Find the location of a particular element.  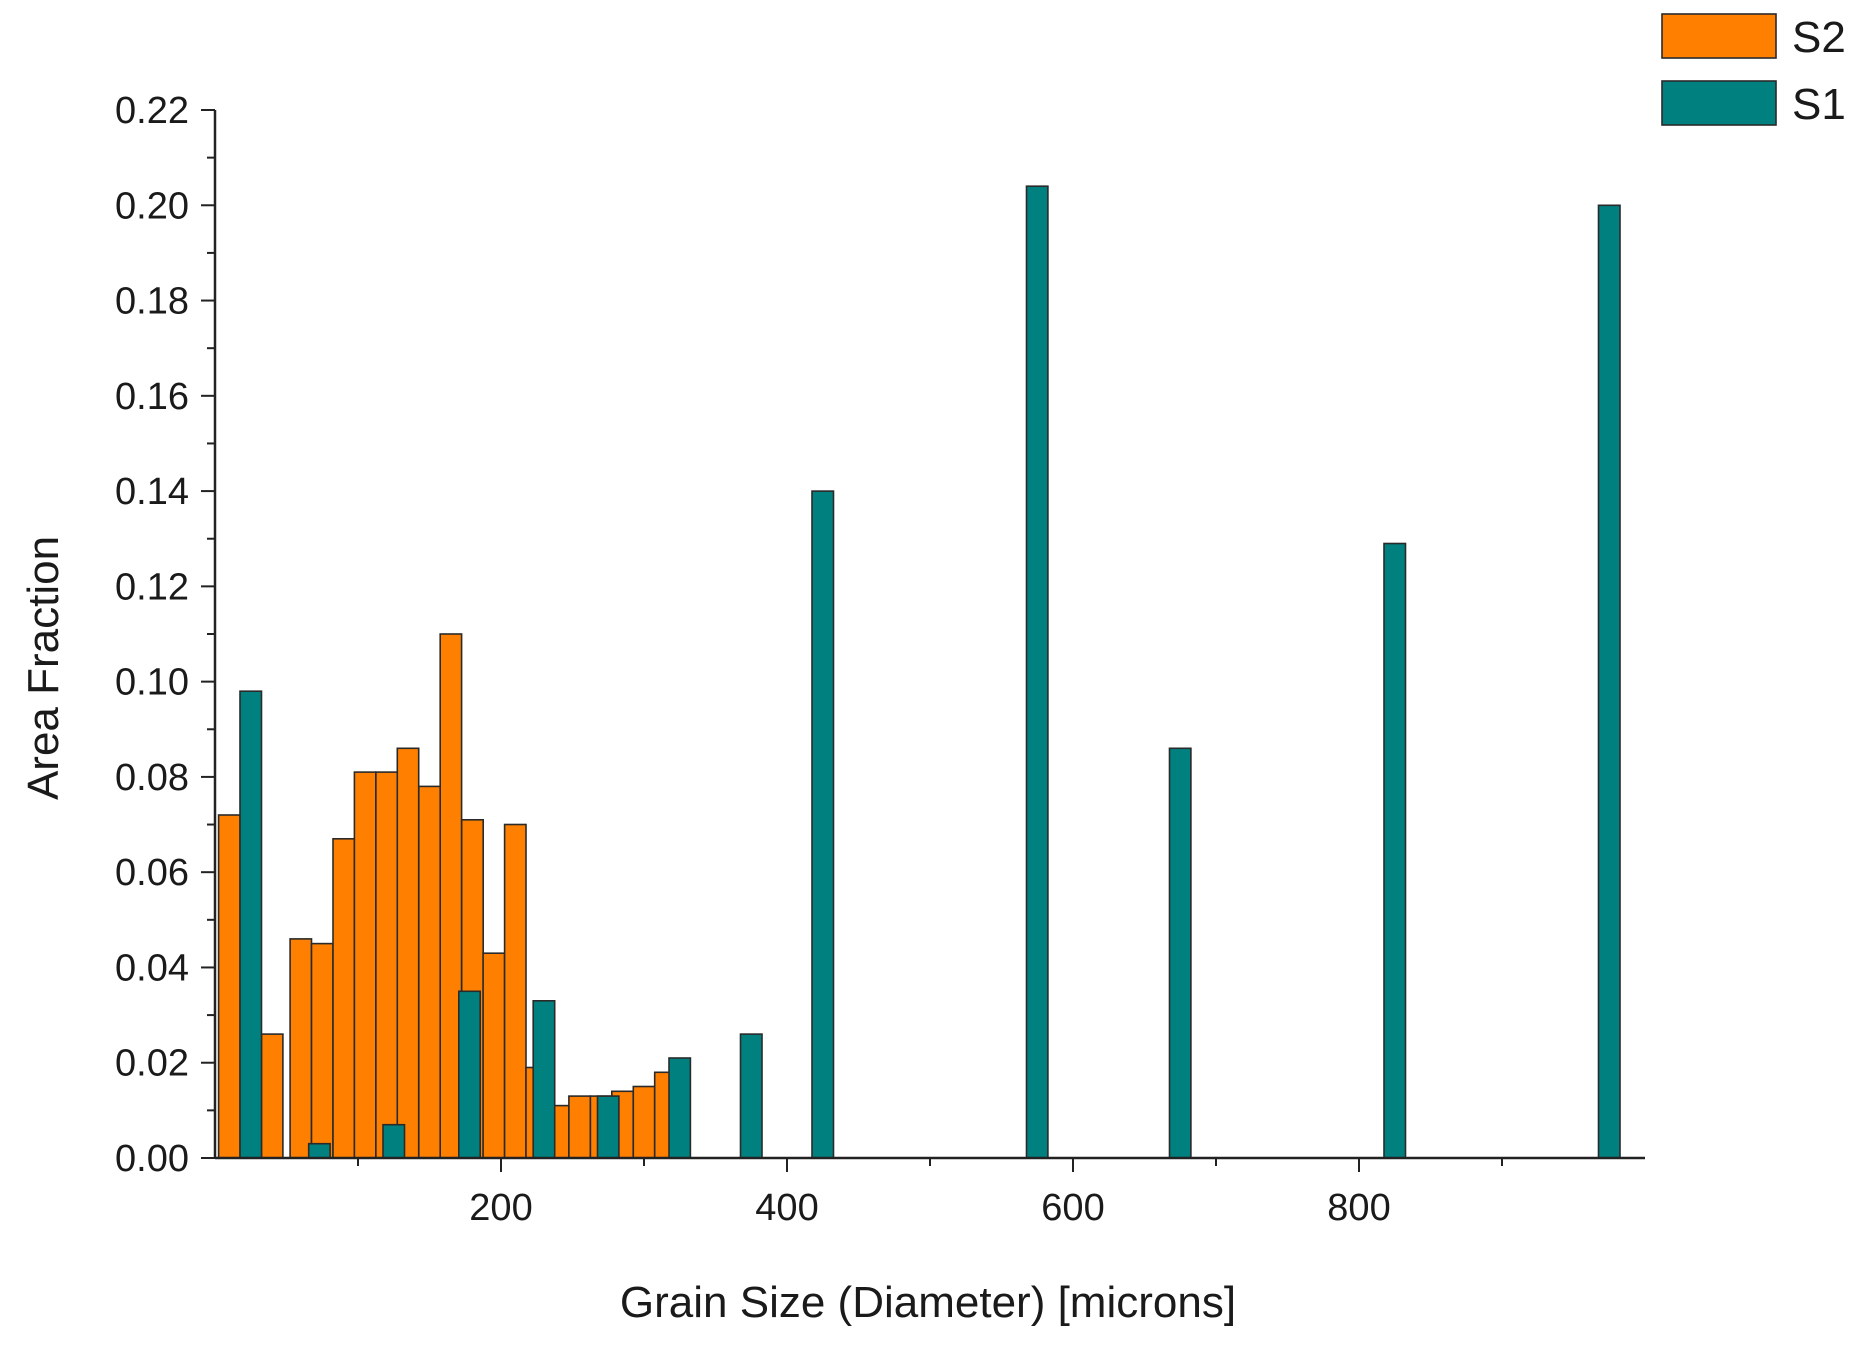

legend-label-s1: S1 is located at coordinates (1819, 104).